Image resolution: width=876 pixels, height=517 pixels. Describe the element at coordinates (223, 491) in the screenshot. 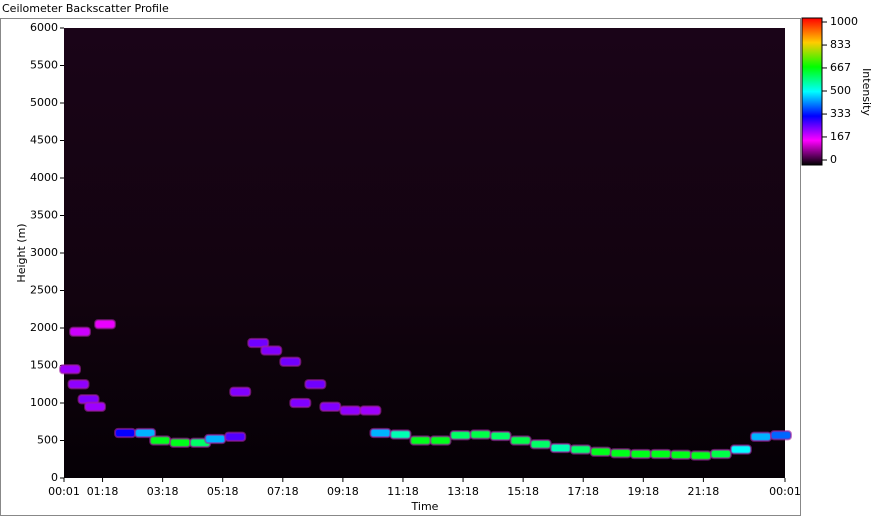

I see `x-tick-label: 05:18` at that location.